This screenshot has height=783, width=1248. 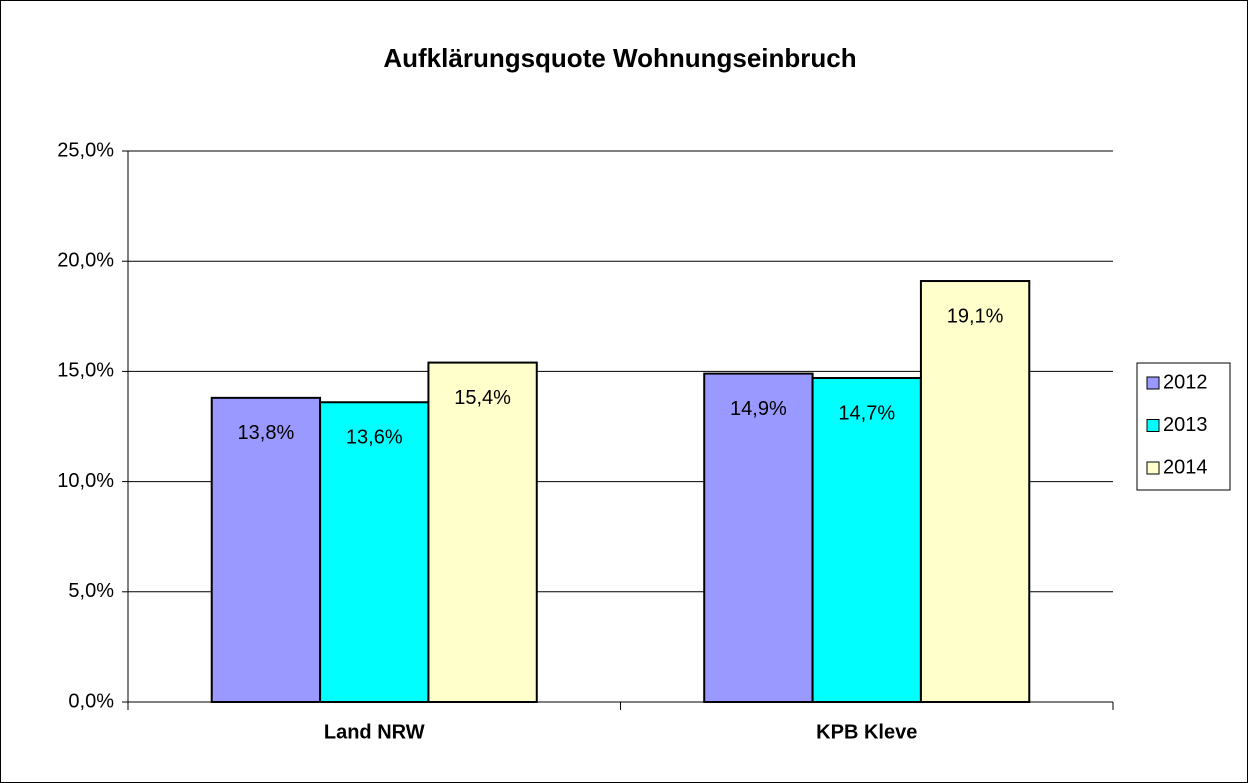 What do you see at coordinates (85, 371) in the screenshot?
I see `y-tick-label: 15,0%` at bounding box center [85, 371].